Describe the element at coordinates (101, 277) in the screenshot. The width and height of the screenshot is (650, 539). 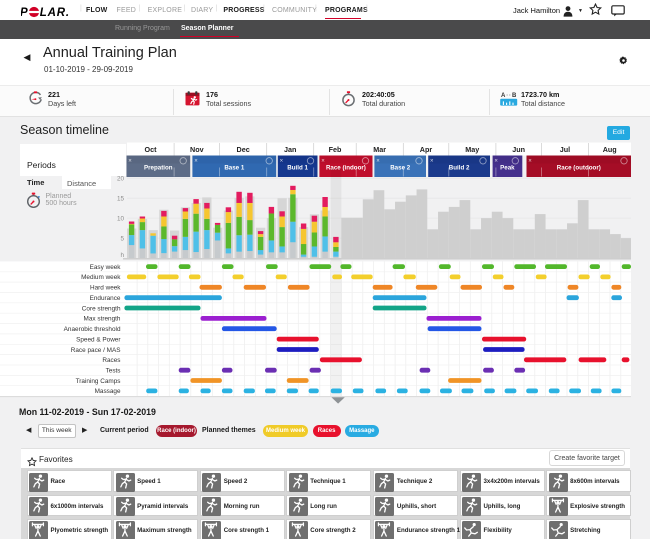
I see `svg-text: Medium week` at that location.